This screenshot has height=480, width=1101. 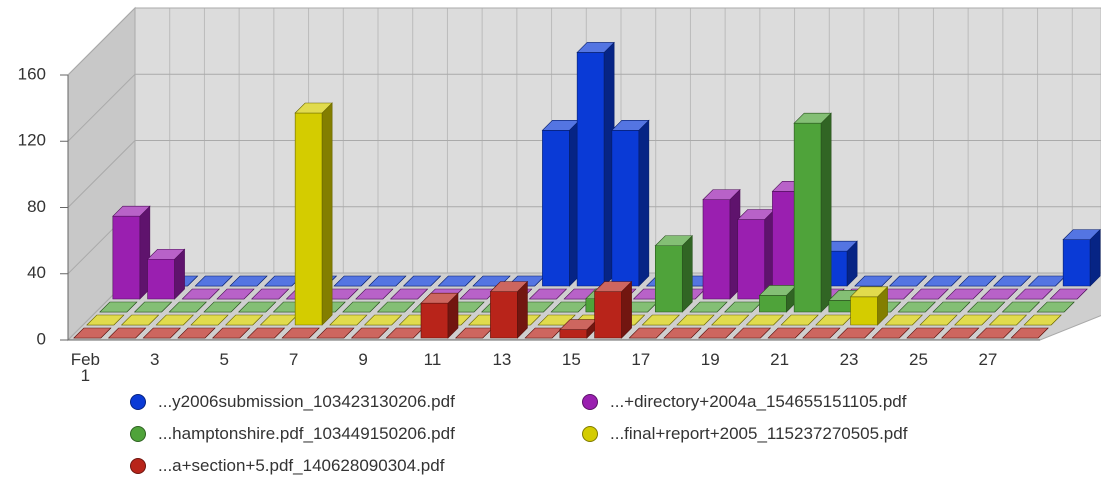 What do you see at coordinates (306, 401) in the screenshot?
I see `legend-label: ...y2006submission_103423130206.pdf` at bounding box center [306, 401].